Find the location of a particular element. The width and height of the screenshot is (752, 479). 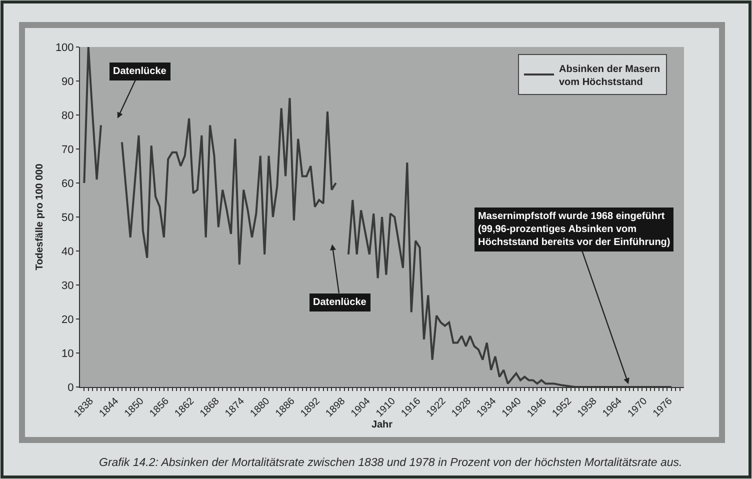

y-tick-label: 80 is located at coordinates (68, 116).